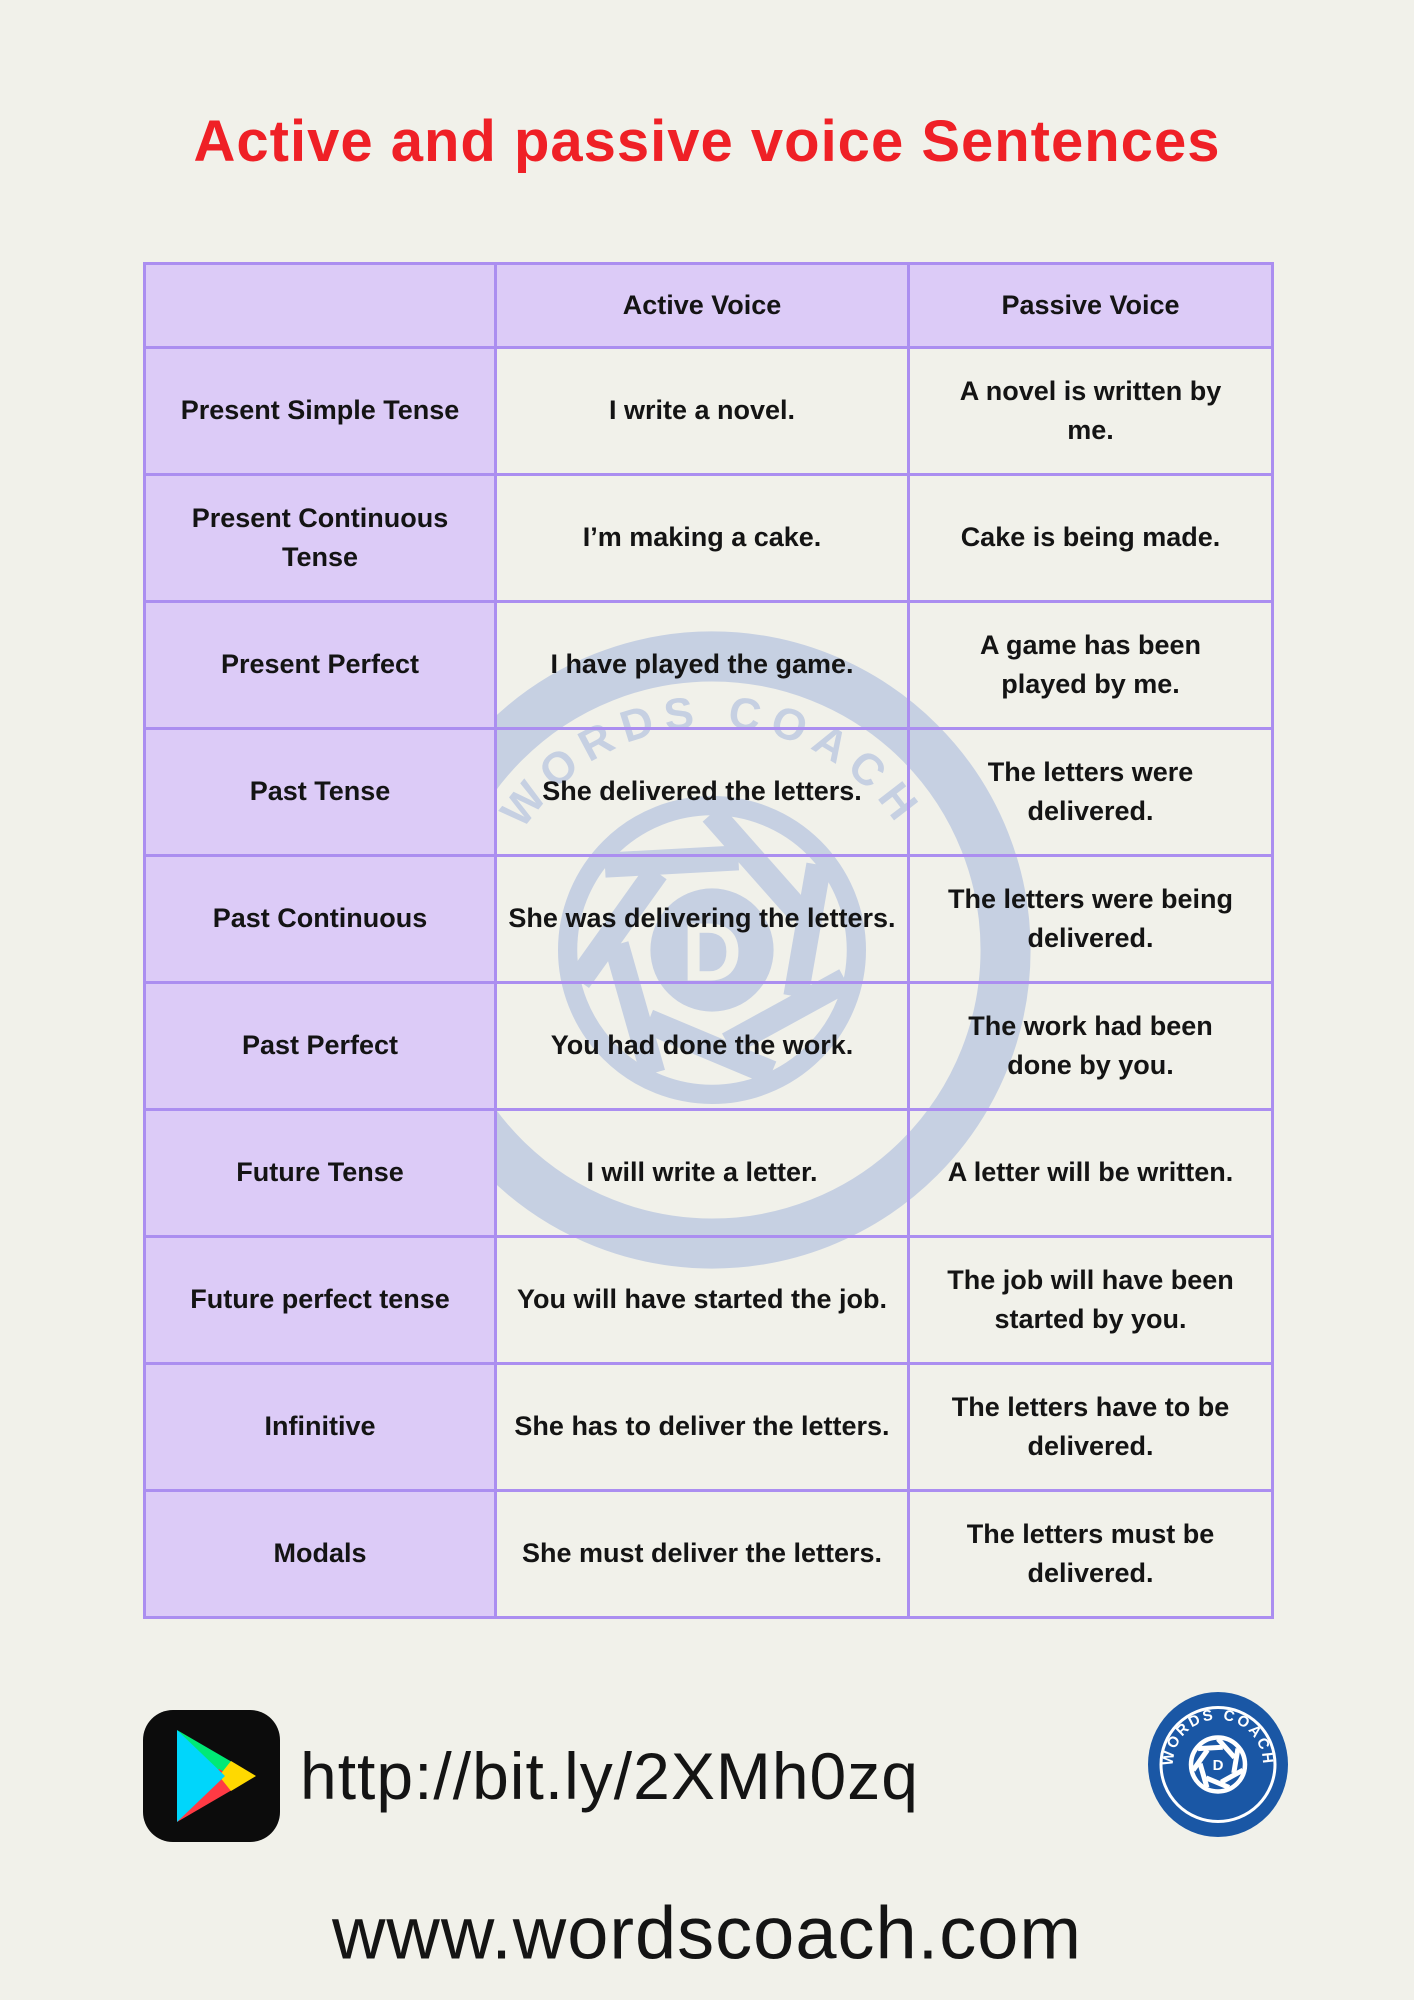 Image resolution: width=1414 pixels, height=2000 pixels. Describe the element at coordinates (320, 411) in the screenshot. I see `tense-label: Present Simple Tense` at that location.